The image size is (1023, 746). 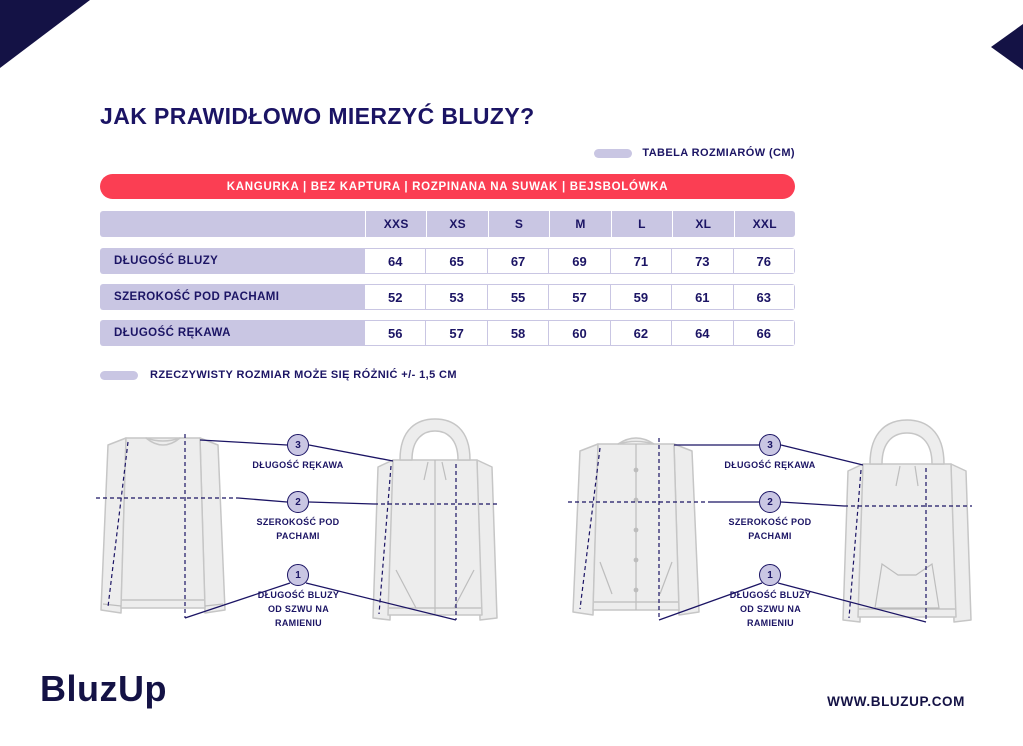 What do you see at coordinates (764, 297) in the screenshot?
I see `table-cell: 63` at bounding box center [764, 297].